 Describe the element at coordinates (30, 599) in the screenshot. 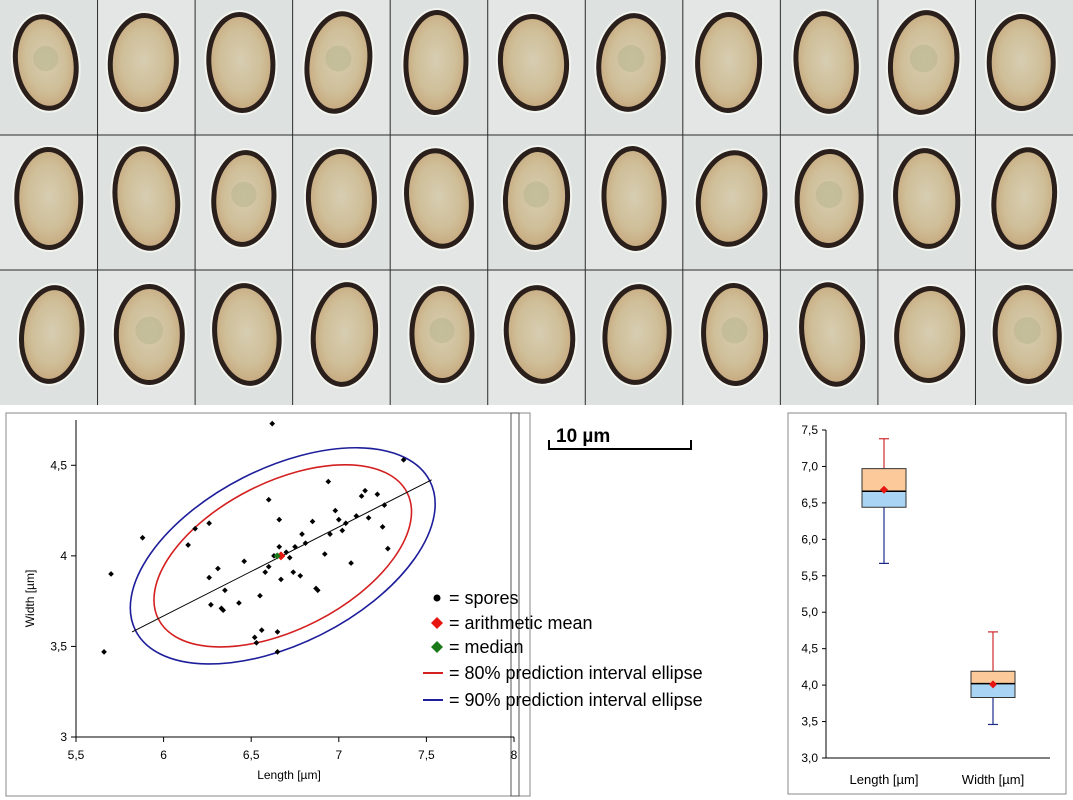

I see `y-axis-label: Width [µm]` at that location.